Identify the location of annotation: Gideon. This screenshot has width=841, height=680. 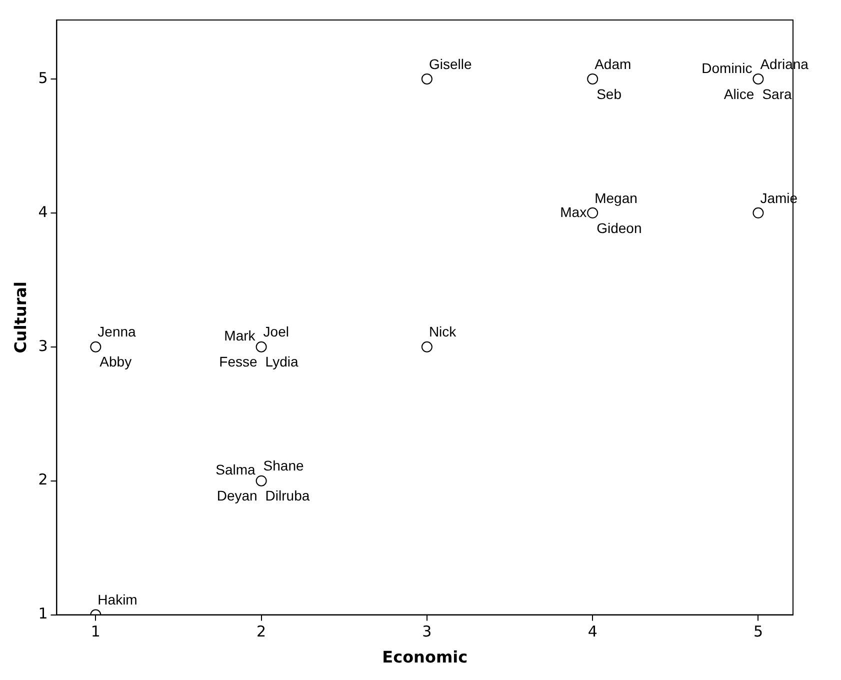
(619, 228).